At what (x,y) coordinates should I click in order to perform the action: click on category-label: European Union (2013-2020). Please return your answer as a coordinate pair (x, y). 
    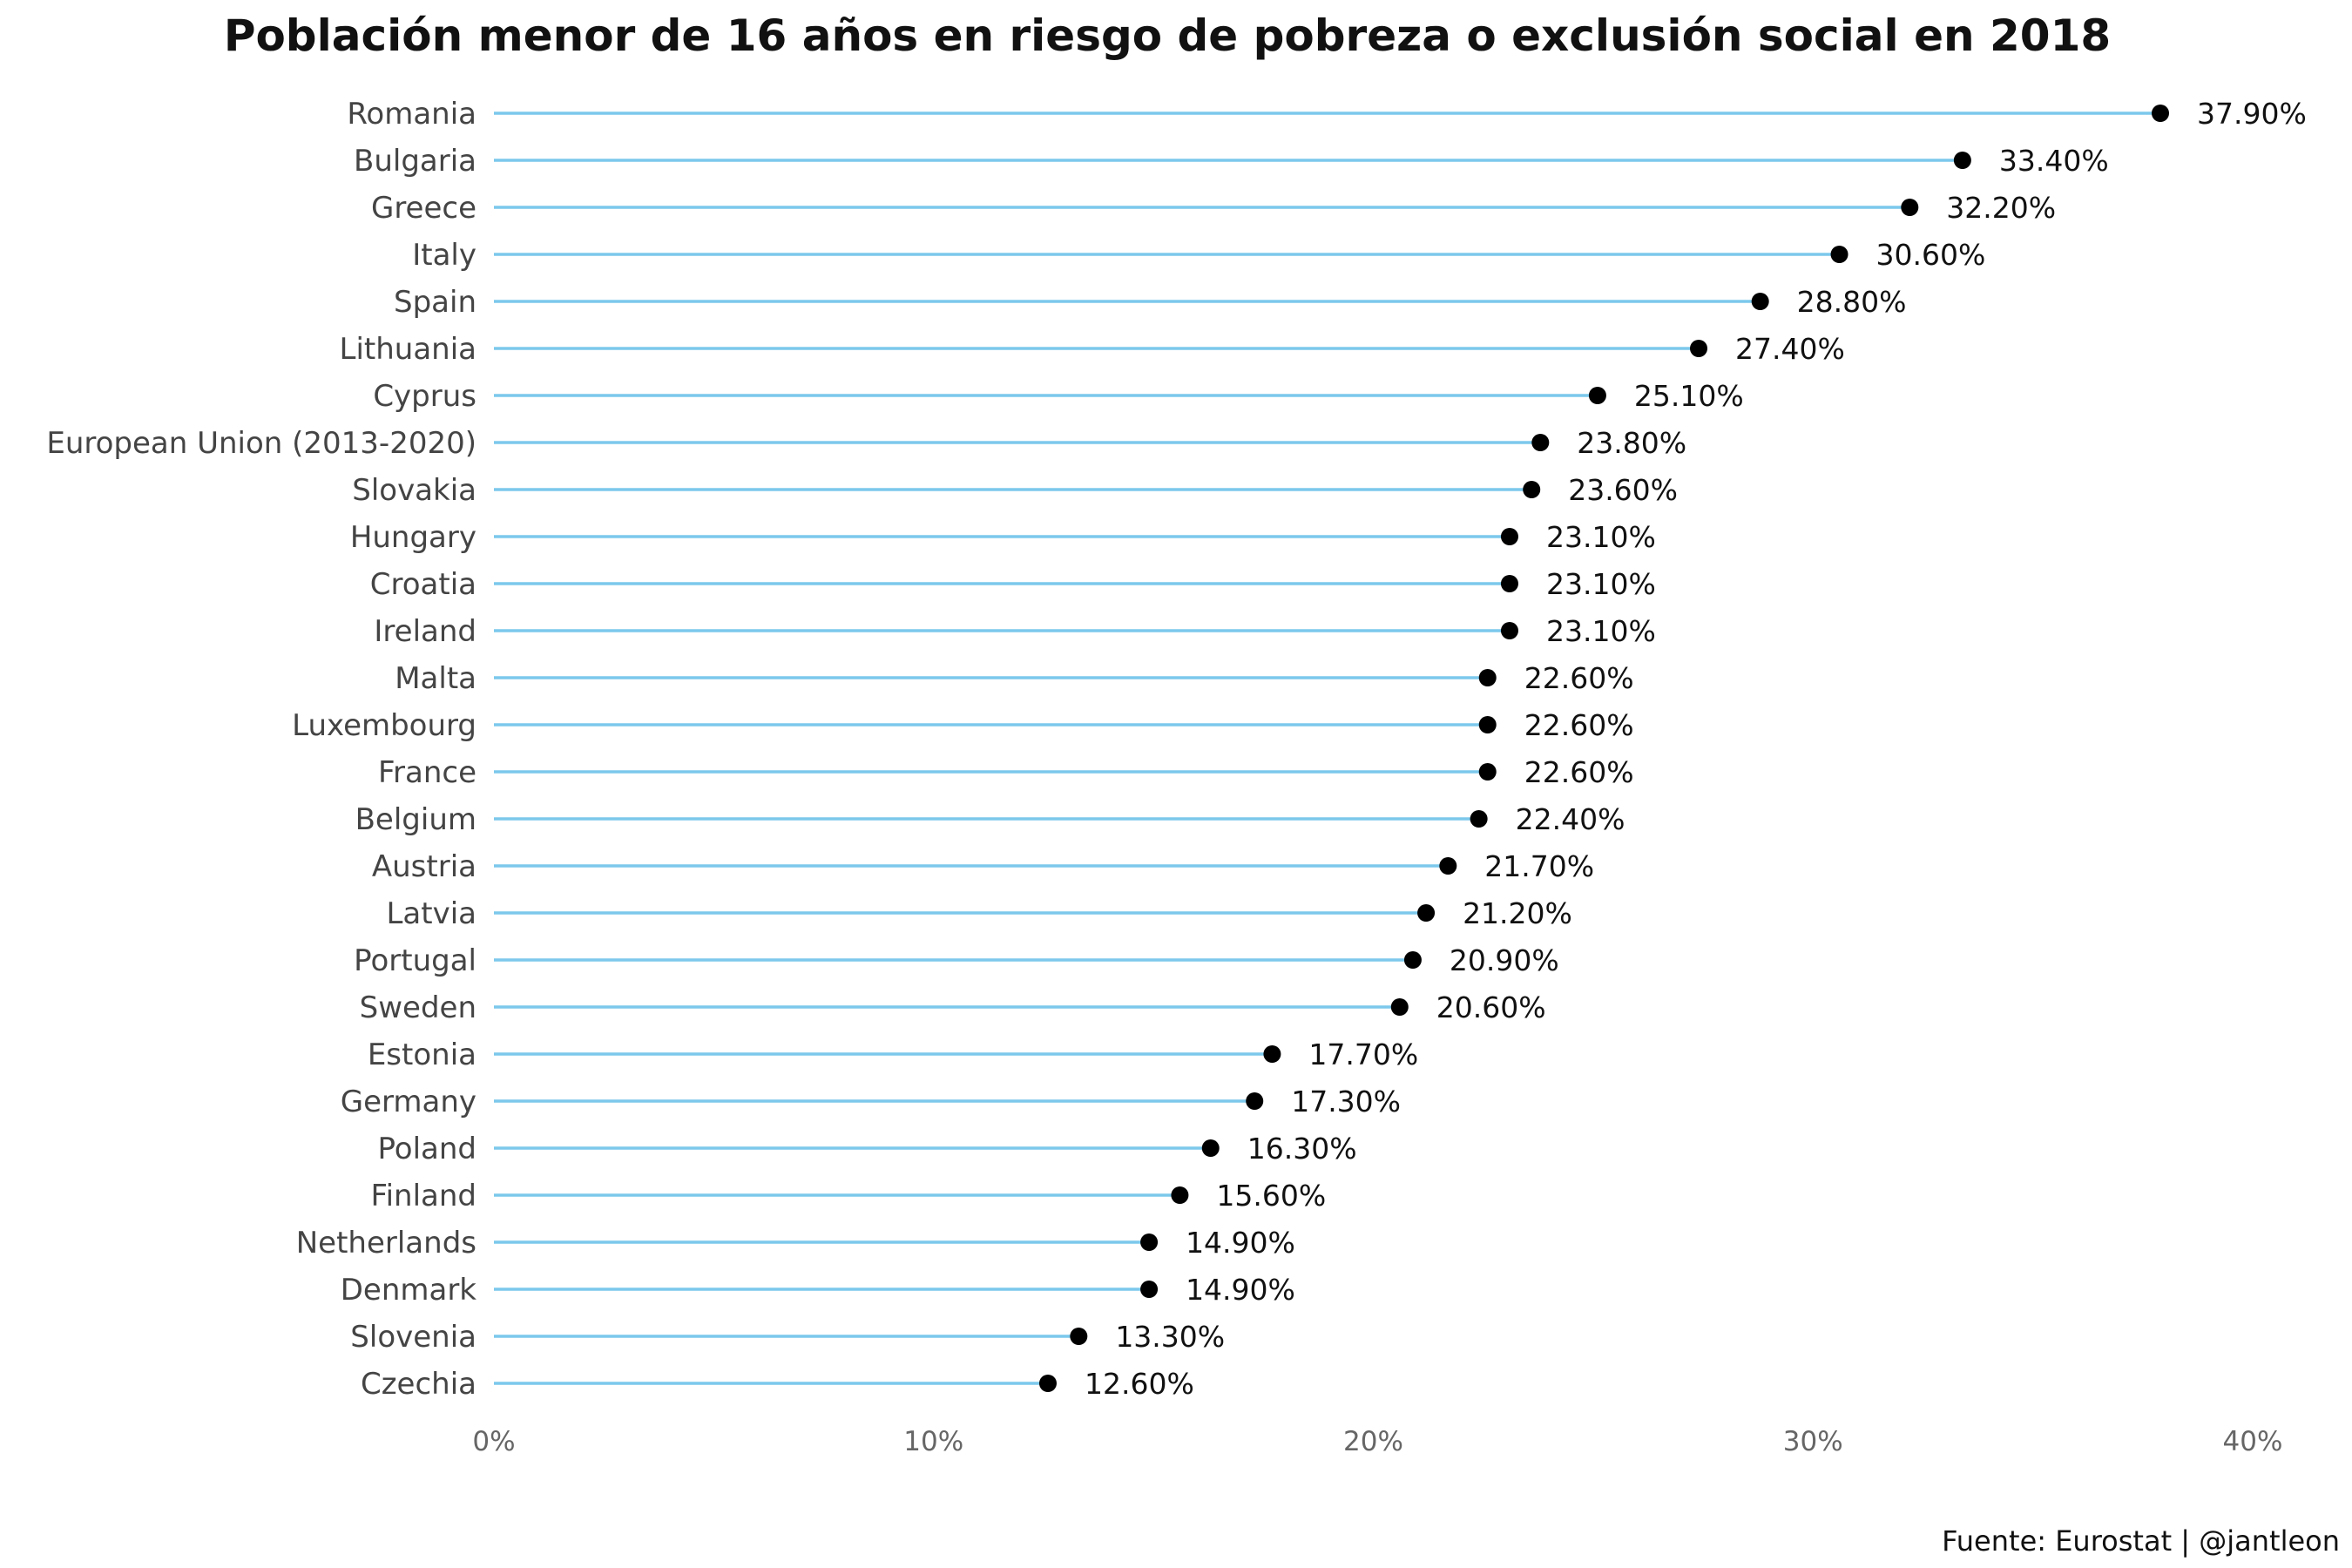
    Looking at the image, I should click on (261, 443).